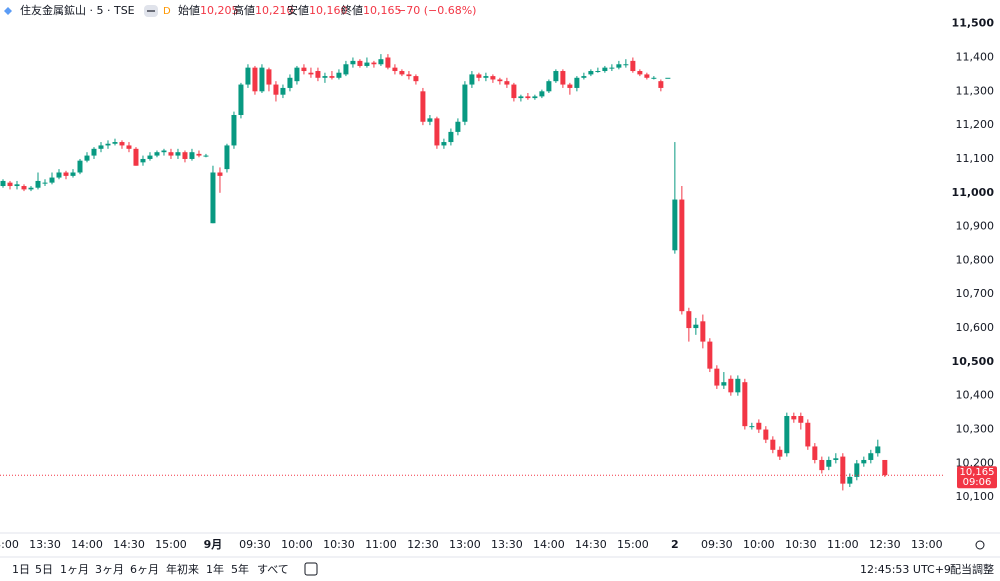 Image resolution: width=1000 pixels, height=581 pixels. I want to click on last-price-tag, so click(977, 477).